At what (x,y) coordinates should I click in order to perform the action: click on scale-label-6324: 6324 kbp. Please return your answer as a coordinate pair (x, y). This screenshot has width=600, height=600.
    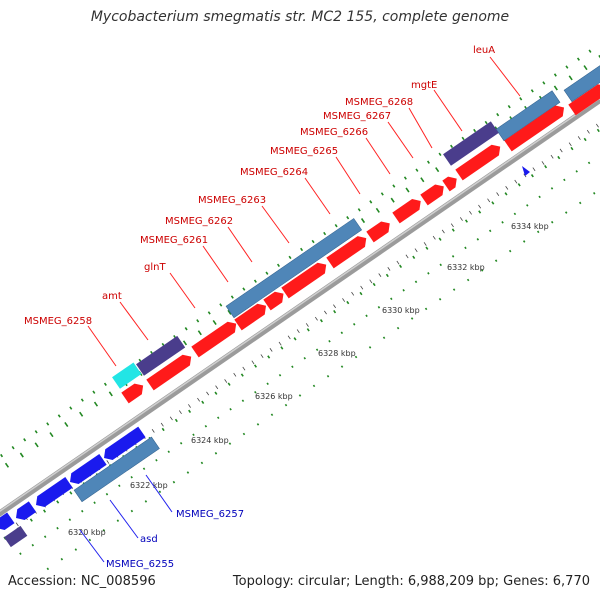
    Looking at the image, I should click on (210, 440).